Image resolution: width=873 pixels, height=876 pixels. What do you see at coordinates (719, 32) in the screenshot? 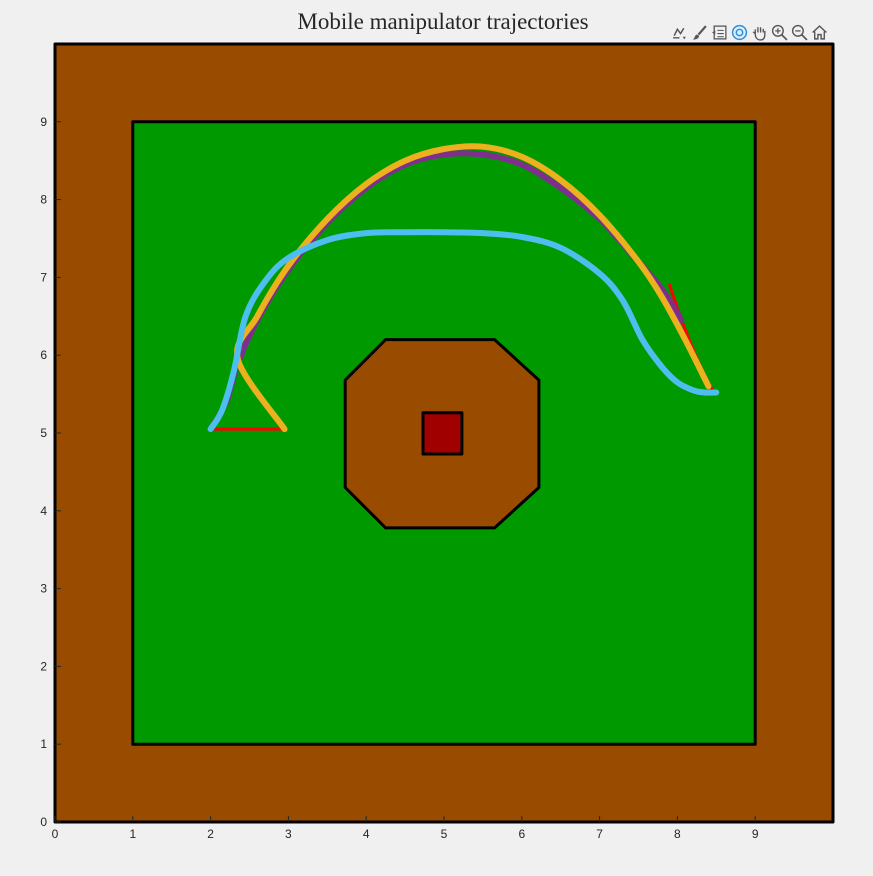
I see `legend-icon` at bounding box center [719, 32].